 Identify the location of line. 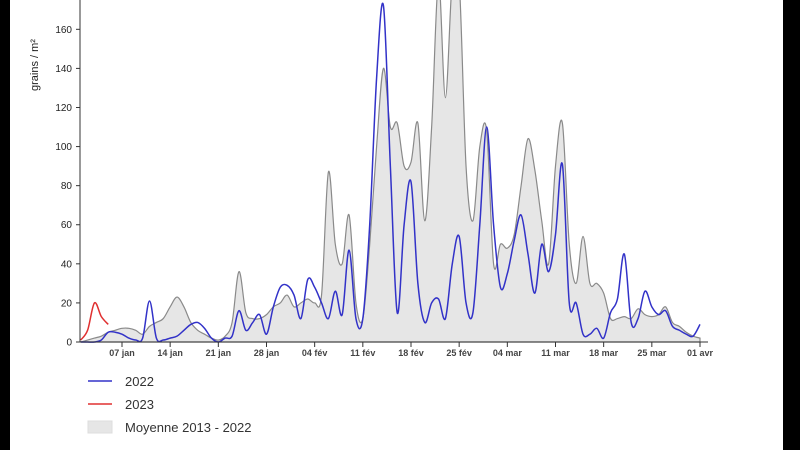
(94, 321).